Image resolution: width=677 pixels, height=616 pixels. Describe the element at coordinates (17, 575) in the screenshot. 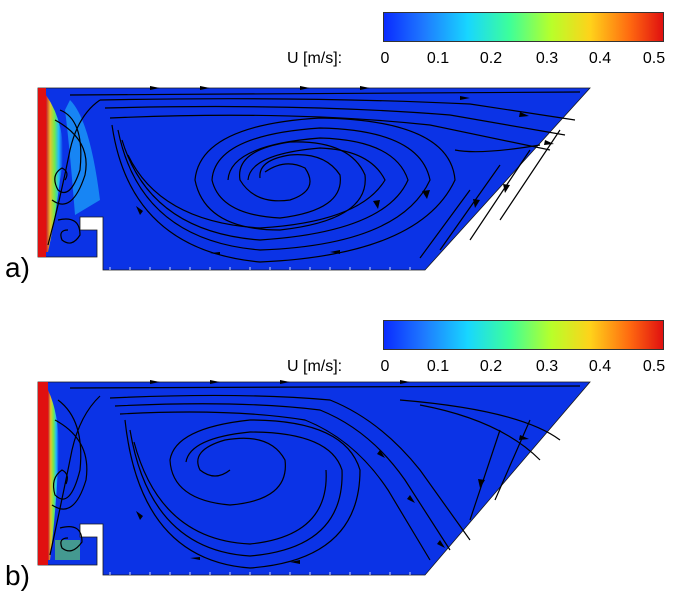

I see `panel-label-b: b)` at that location.